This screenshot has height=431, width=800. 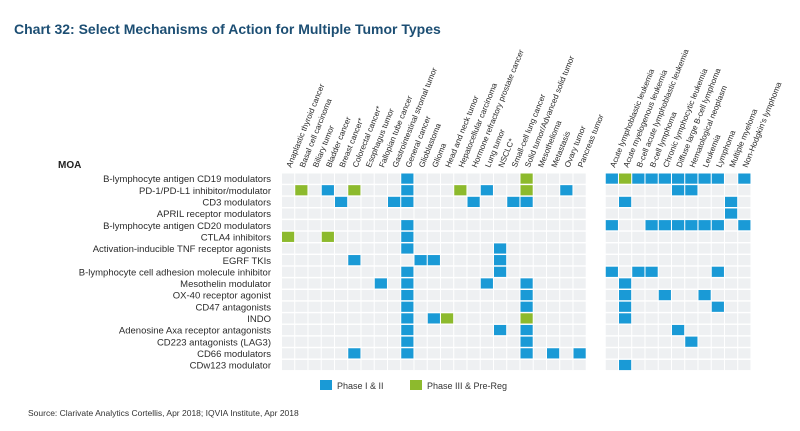 What do you see at coordinates (69, 165) in the screenshot?
I see `moa-header: MOA` at bounding box center [69, 165].